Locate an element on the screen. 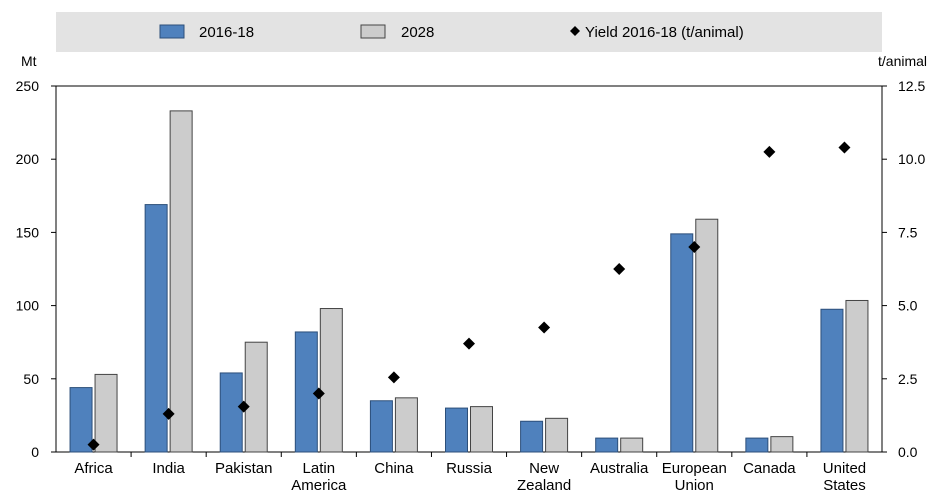  legend-marker-yield is located at coordinates (575, 31).